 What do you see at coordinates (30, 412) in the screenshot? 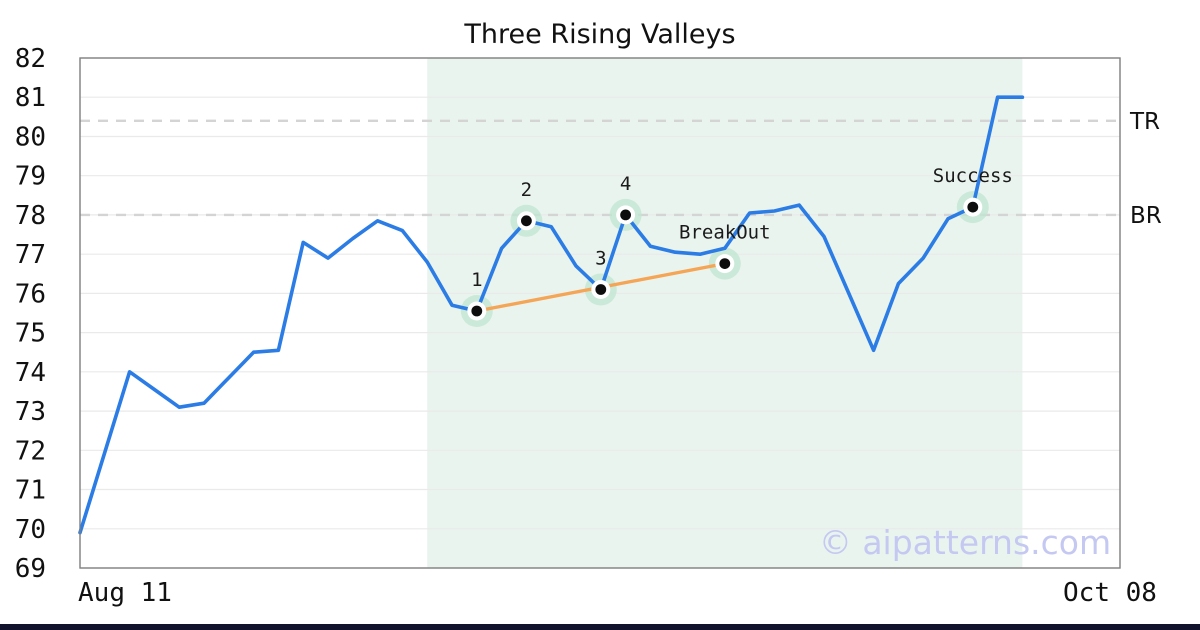
I see `y-tick-label: 73` at bounding box center [30, 412].